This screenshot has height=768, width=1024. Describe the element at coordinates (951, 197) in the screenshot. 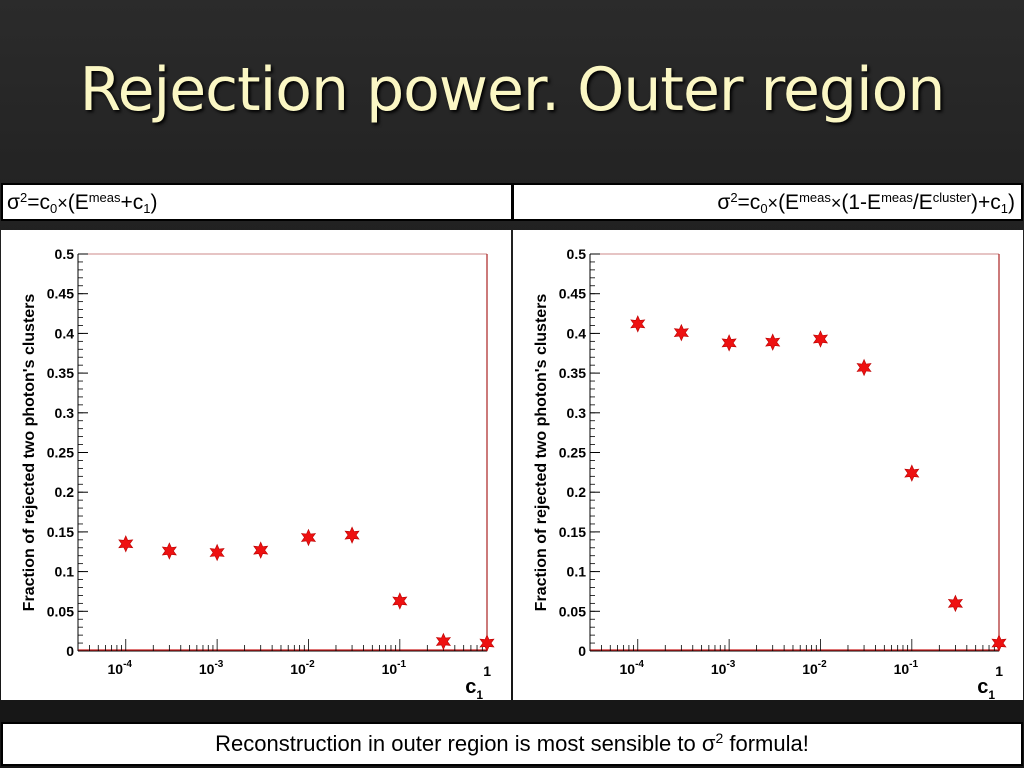

I see `superscript: cluster` at that location.